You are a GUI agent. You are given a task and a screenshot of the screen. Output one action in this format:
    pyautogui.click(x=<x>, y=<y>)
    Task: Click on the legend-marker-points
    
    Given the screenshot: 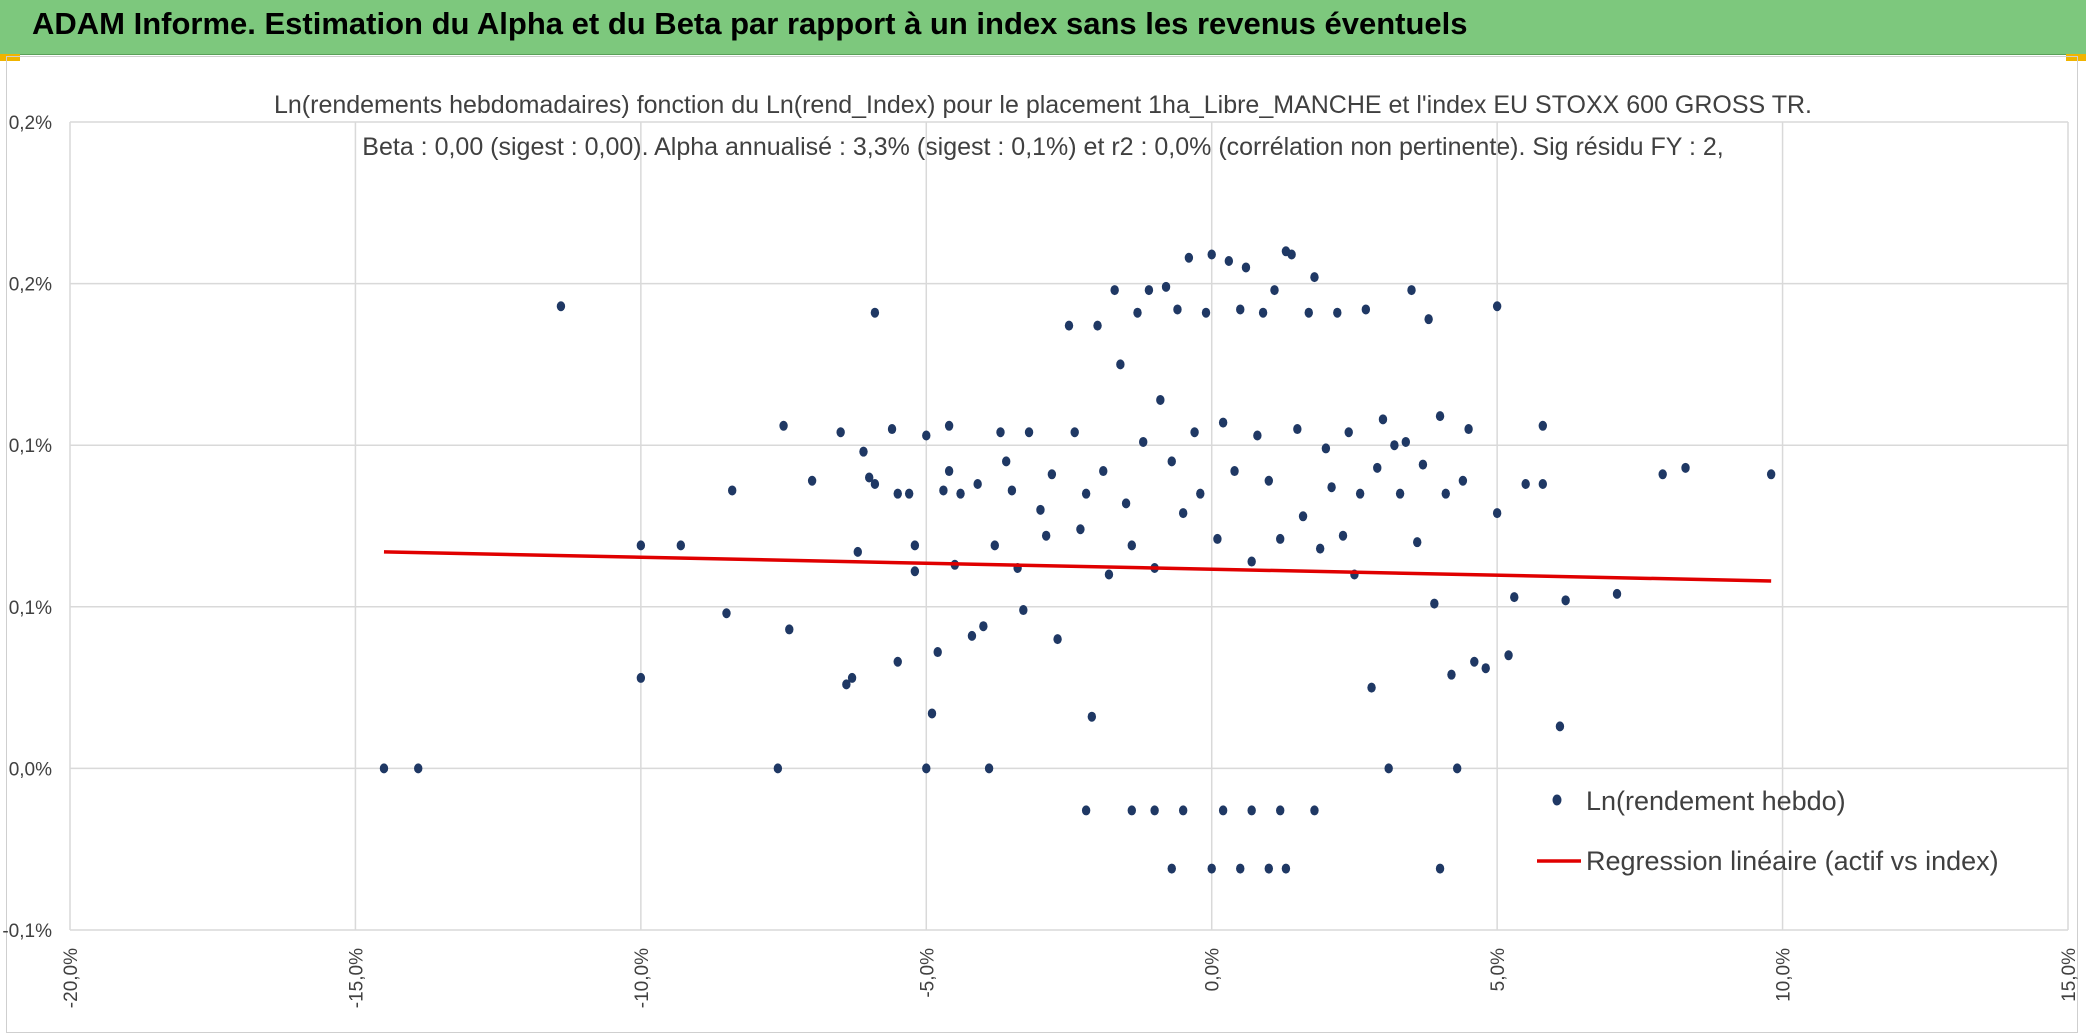 What is the action you would take?
    pyautogui.click(x=1557, y=800)
    